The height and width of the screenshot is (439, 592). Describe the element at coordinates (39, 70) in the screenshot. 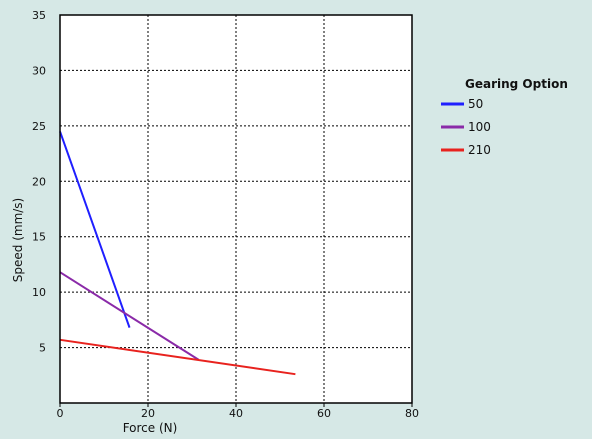

I see `y-tick-label: 30` at that location.